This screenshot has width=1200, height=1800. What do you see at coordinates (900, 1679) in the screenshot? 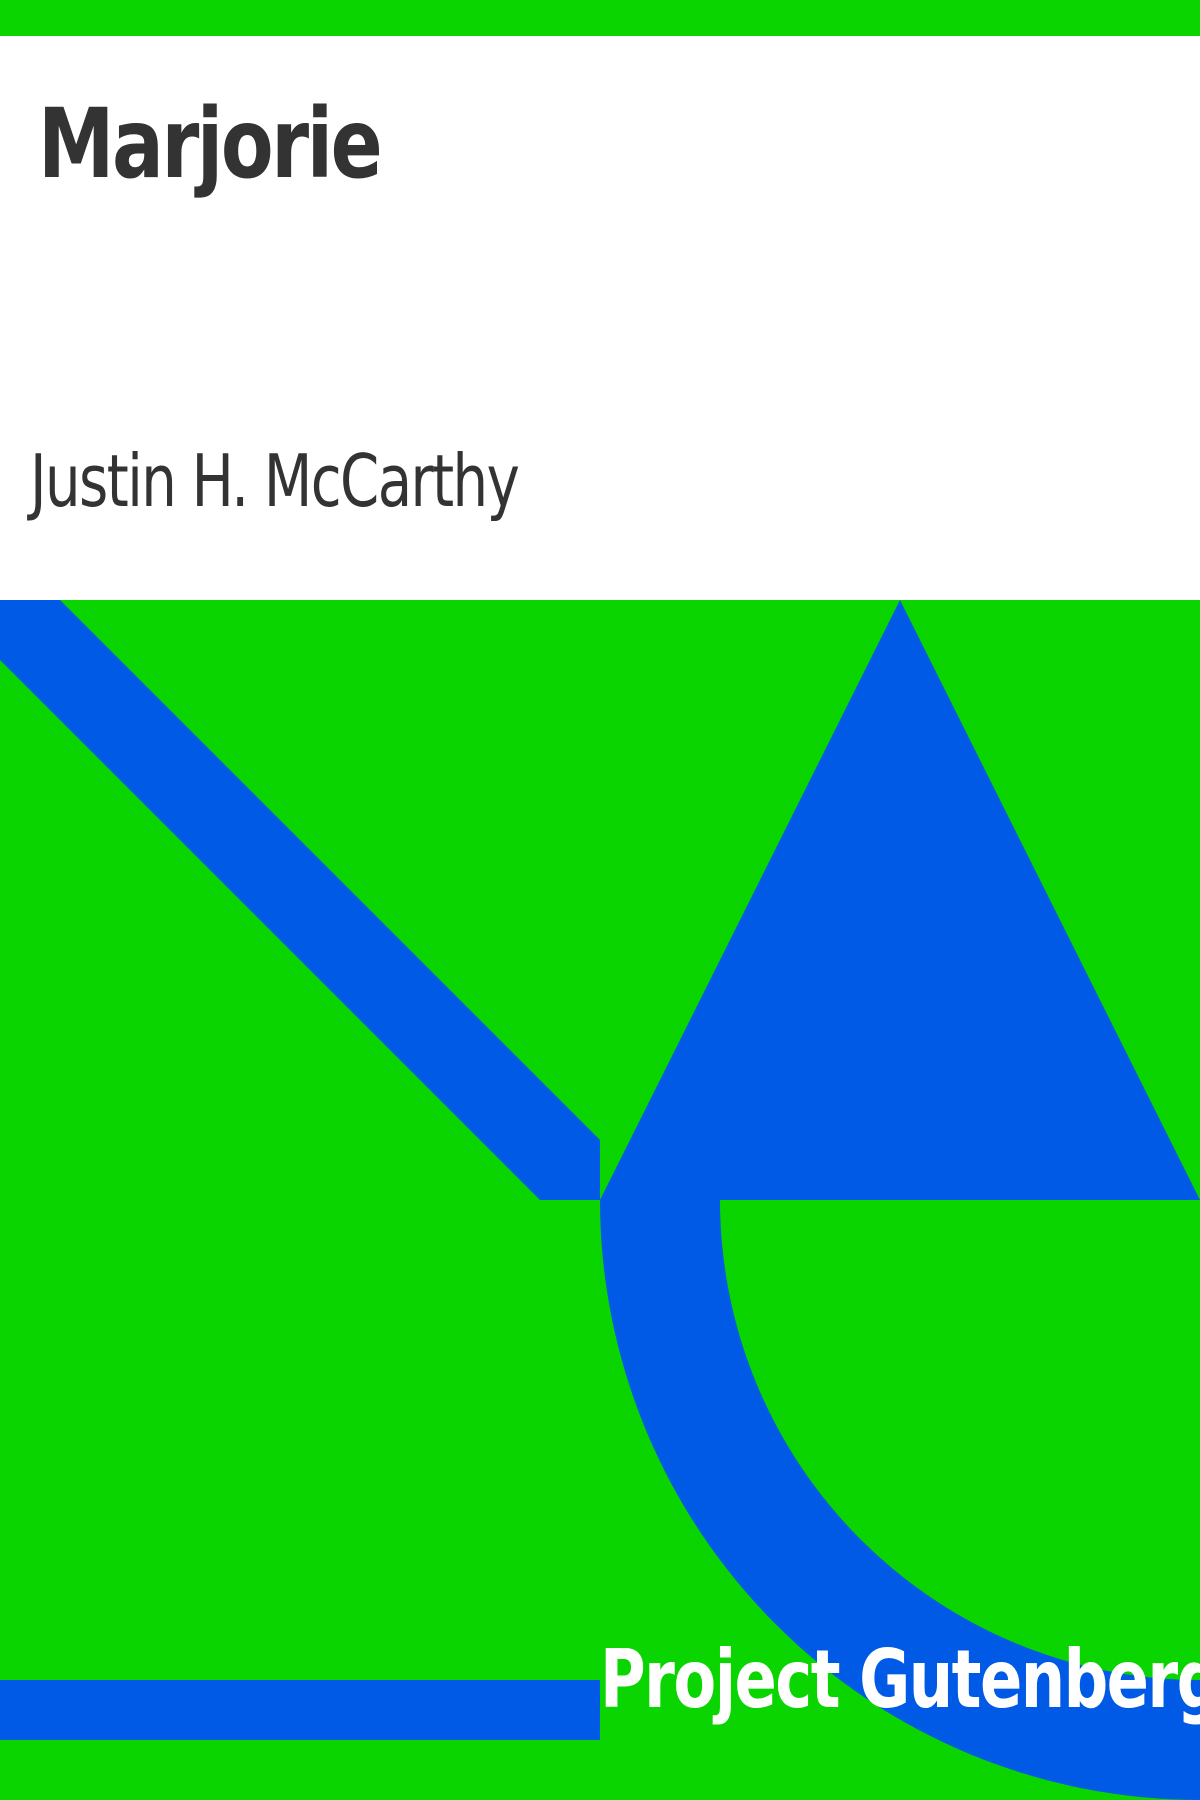
I see `publisher-logo-text: Project Gutenberg` at bounding box center [900, 1679].